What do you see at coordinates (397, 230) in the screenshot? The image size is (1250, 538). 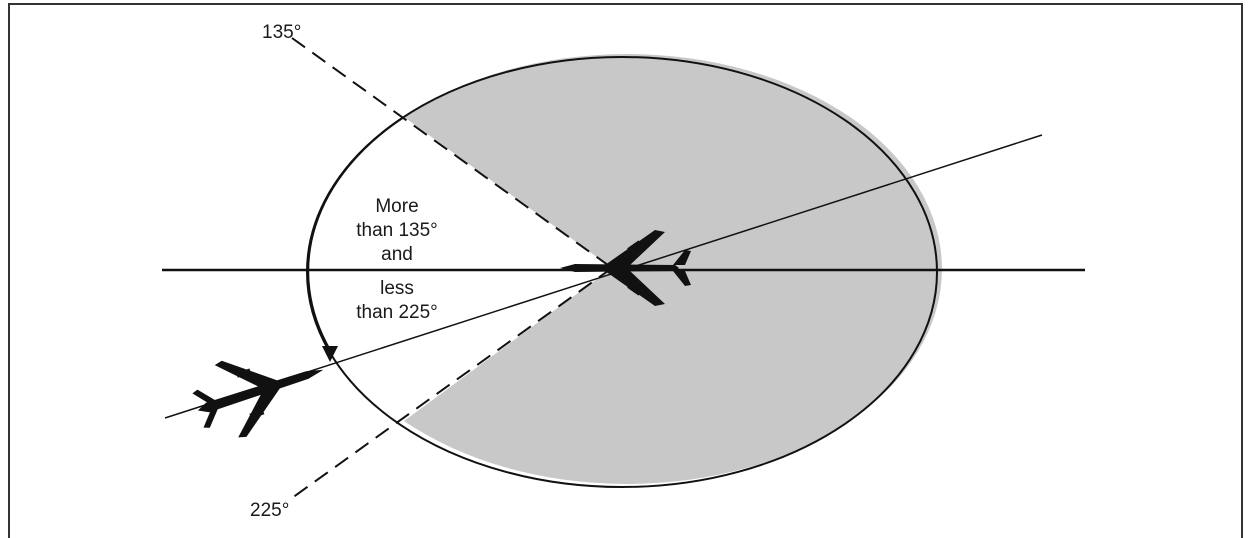 I see `sector-label-line2: than 135°` at bounding box center [397, 230].